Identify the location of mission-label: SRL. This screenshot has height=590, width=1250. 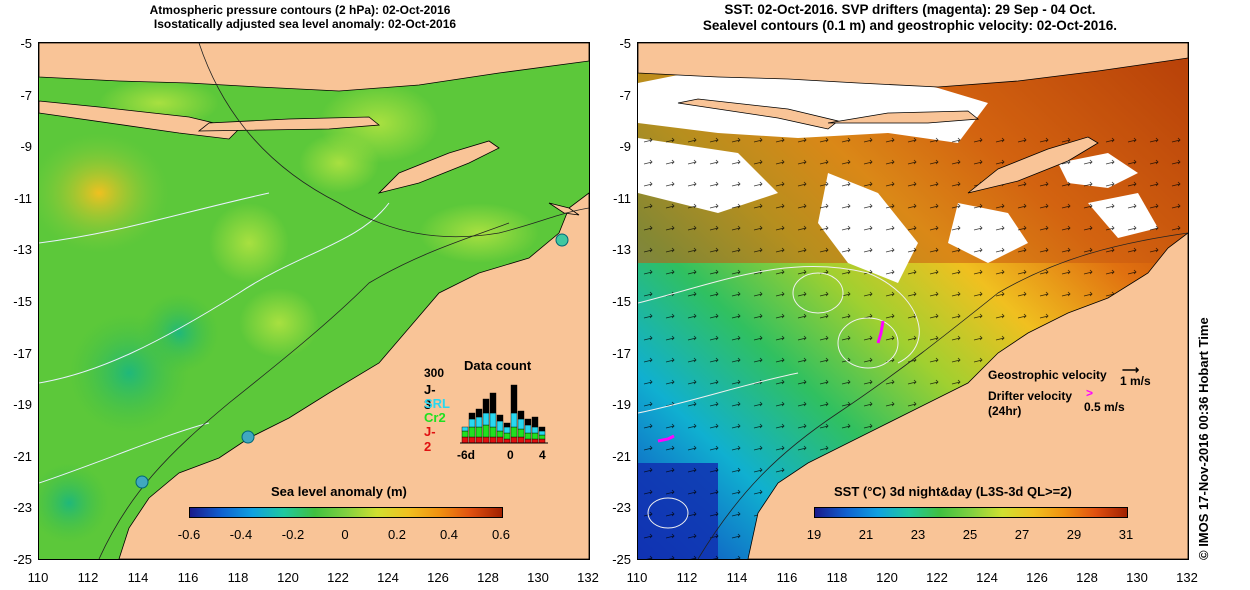
(437, 403).